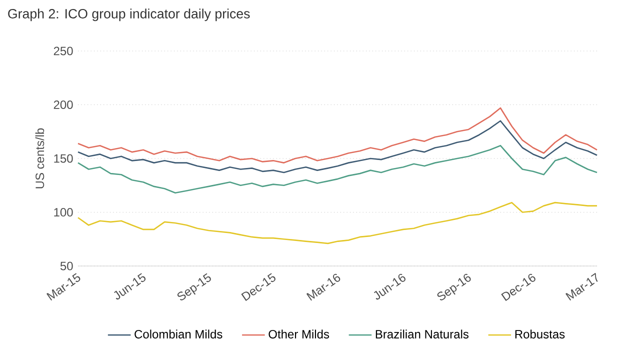 The width and height of the screenshot is (623, 339). What do you see at coordinates (178, 334) in the screenshot?
I see `legend-label: Colombian Milds` at bounding box center [178, 334].